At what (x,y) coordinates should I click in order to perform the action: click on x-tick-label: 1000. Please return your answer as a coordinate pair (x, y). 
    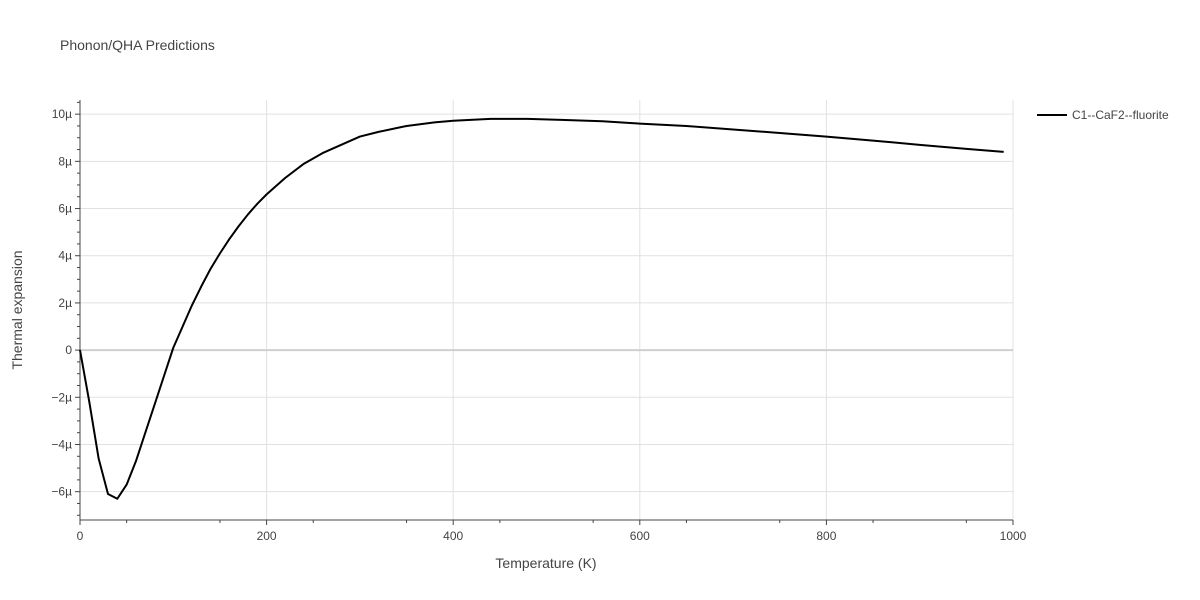
    Looking at the image, I should click on (1013, 536).